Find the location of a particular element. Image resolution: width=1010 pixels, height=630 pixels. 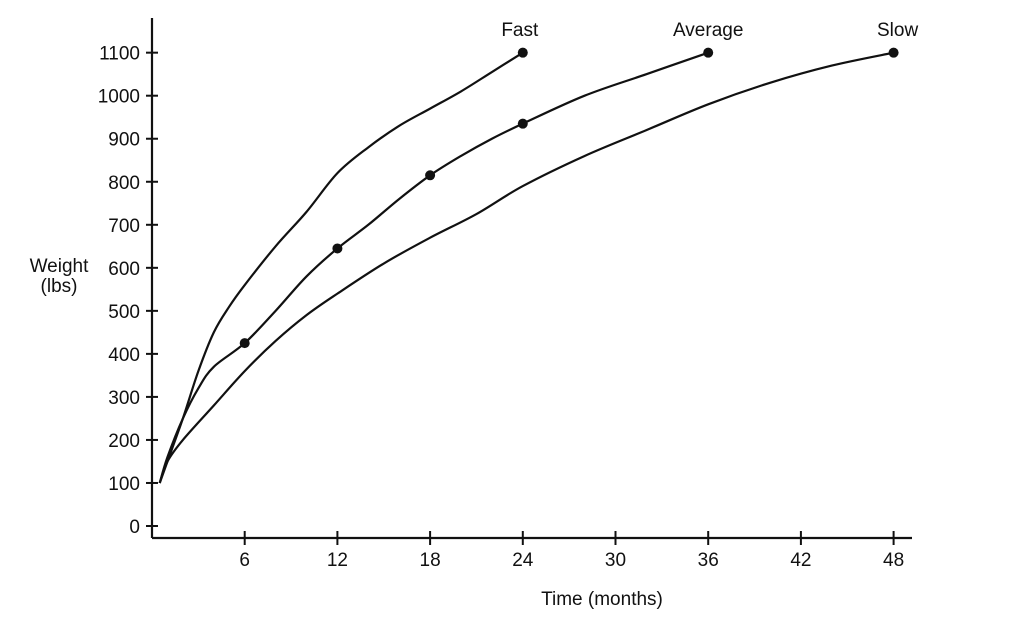

y-tick-label: 800 is located at coordinates (124, 183).